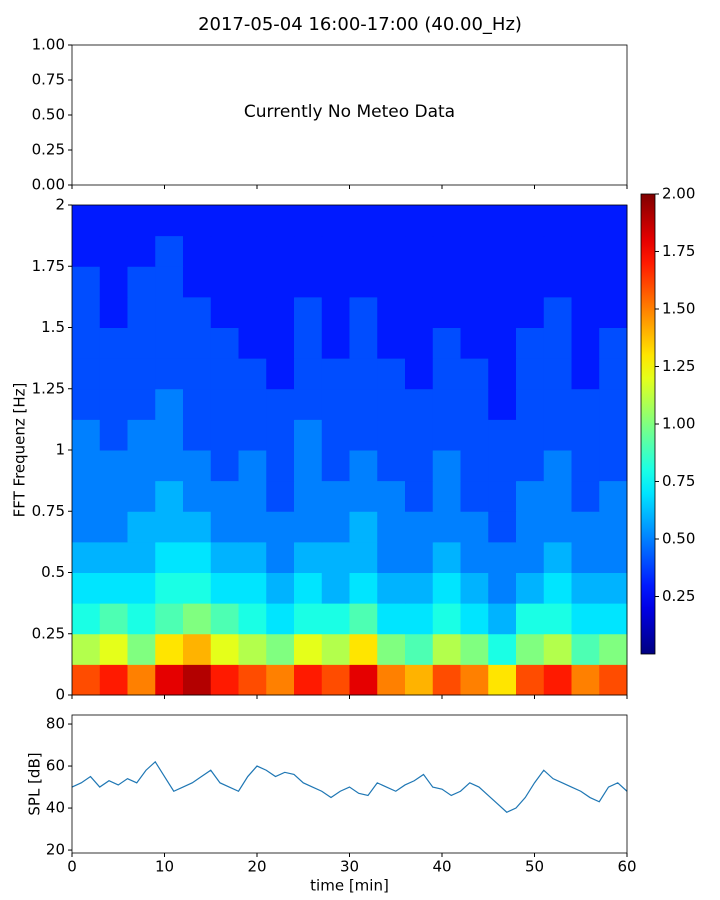  I want to click on colorbar-tick-label: 1.25, so click(678, 366).